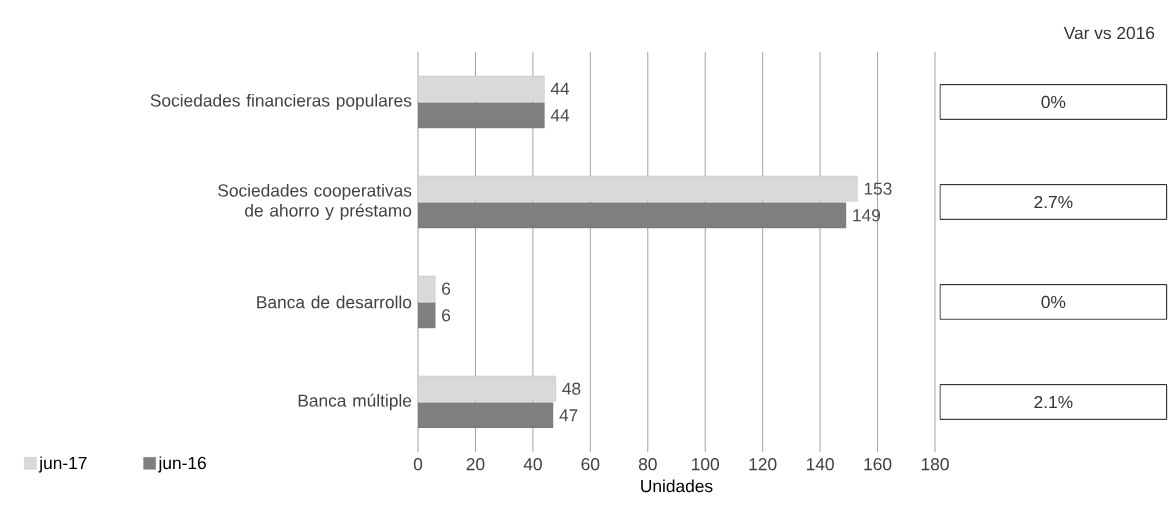  I want to click on text: 2.7%, so click(1053, 202).